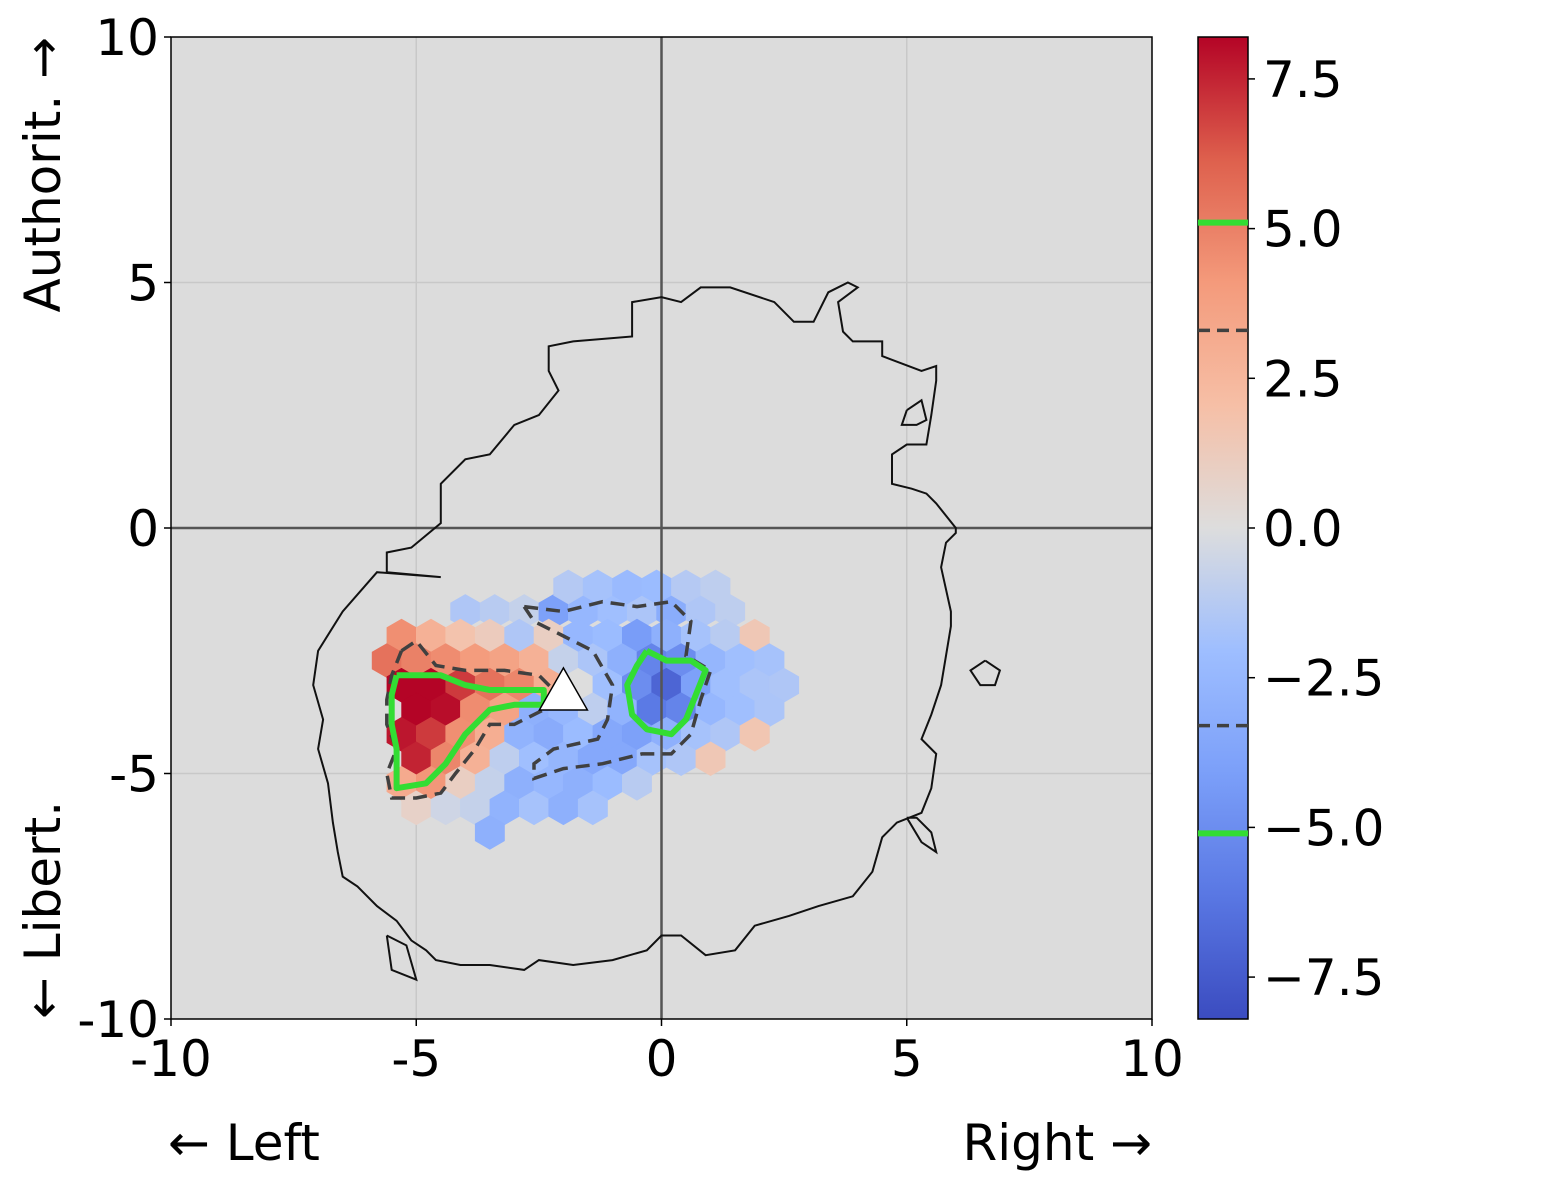  Describe the element at coordinates (1303, 230) in the screenshot. I see `colorbar-tick-label: 5.0` at that location.